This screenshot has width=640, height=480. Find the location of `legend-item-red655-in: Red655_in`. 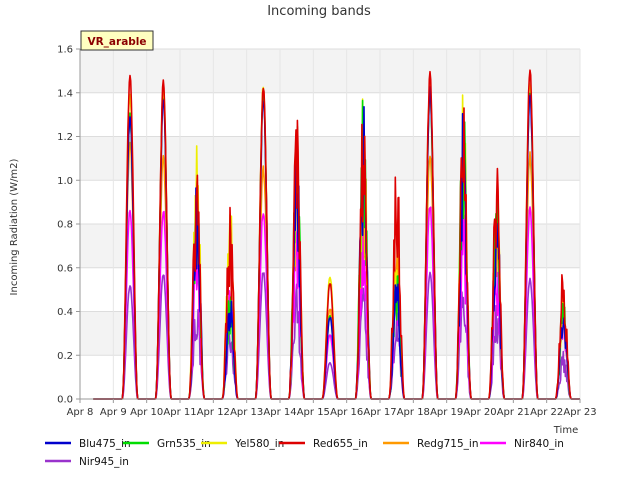

legend-item-red655-in: Red655_in is located at coordinates (323, 444).